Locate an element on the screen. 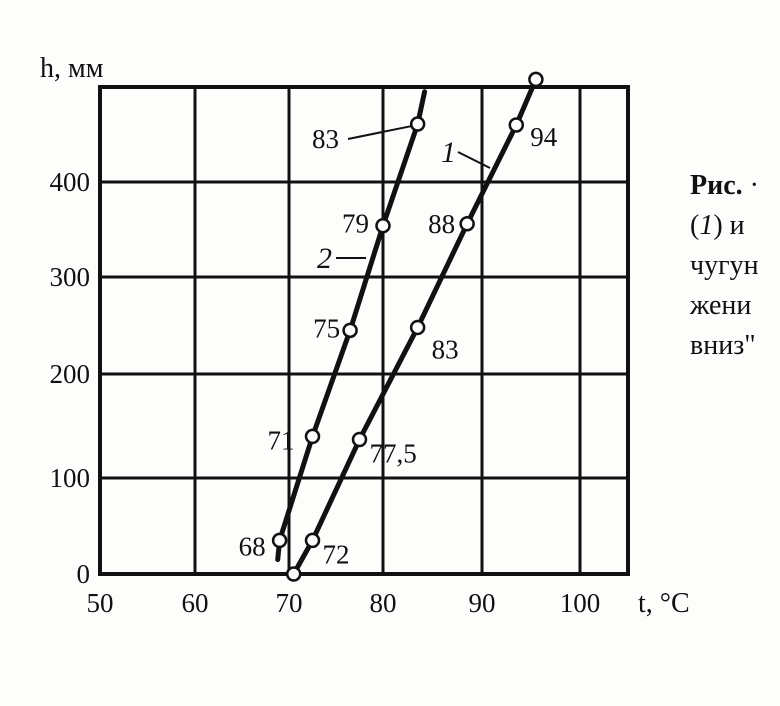 The height and width of the screenshot is (706, 780). x-axis-title: t, °C is located at coordinates (664, 603).